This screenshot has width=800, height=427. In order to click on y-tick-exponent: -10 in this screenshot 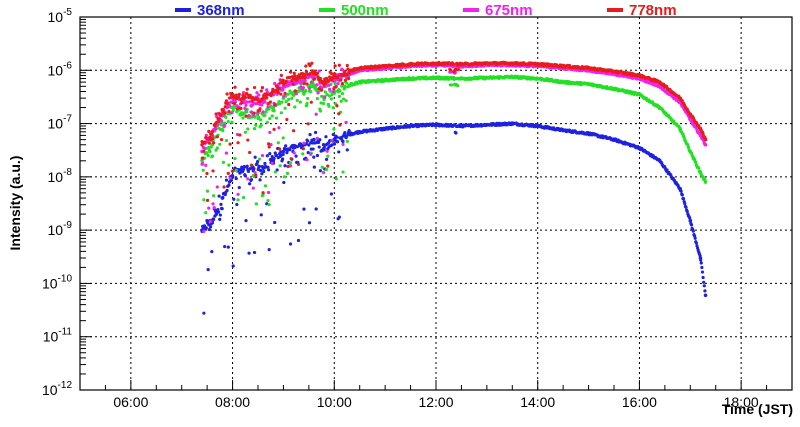, I will do `click(65, 278)`.